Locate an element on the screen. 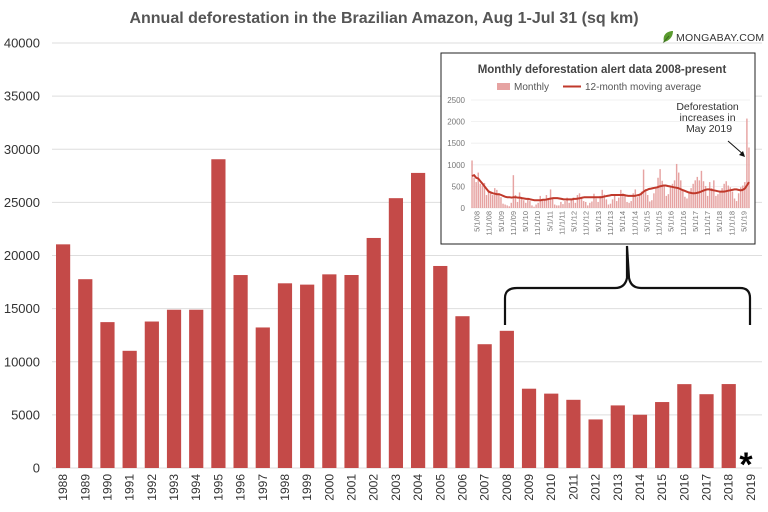 This screenshot has height=512, width=768. x-tick-2000: 2000 is located at coordinates (329, 487).